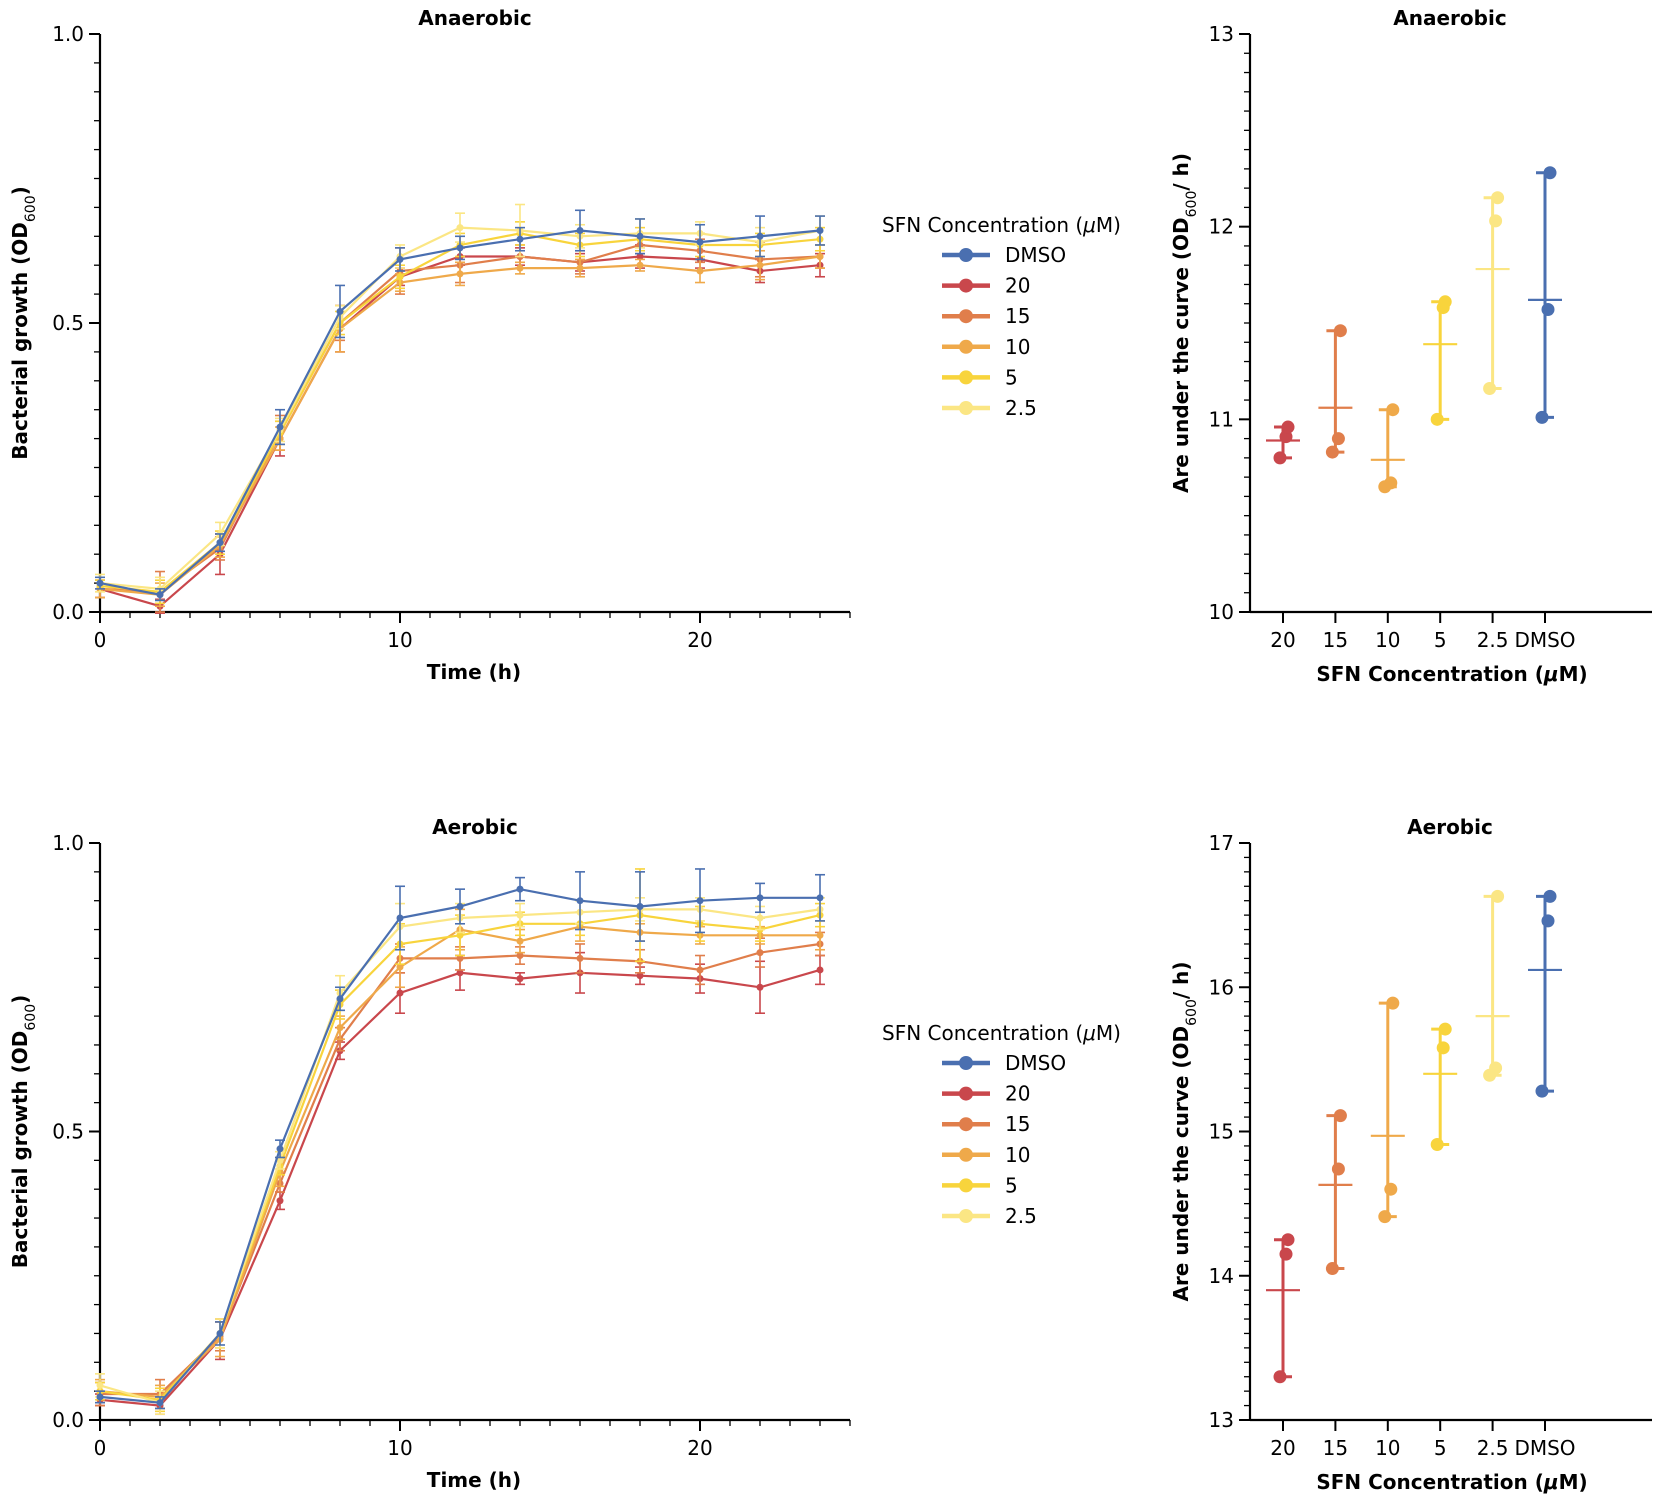  Describe the element at coordinates (1573, 1482) in the screenshot. I see `x-axis-title-suffix: M)` at that location.